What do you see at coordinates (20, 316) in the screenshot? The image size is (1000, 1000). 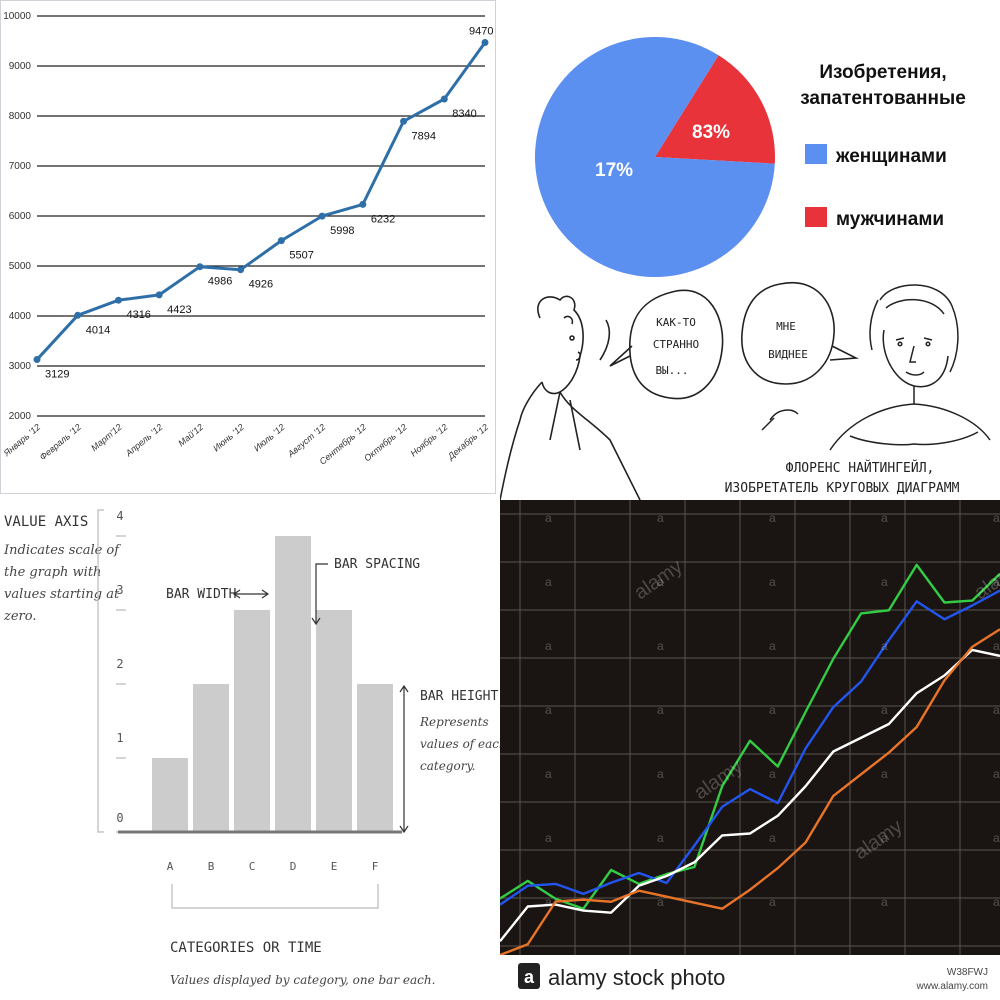 I see `y-tick-label: 4000` at bounding box center [20, 316].